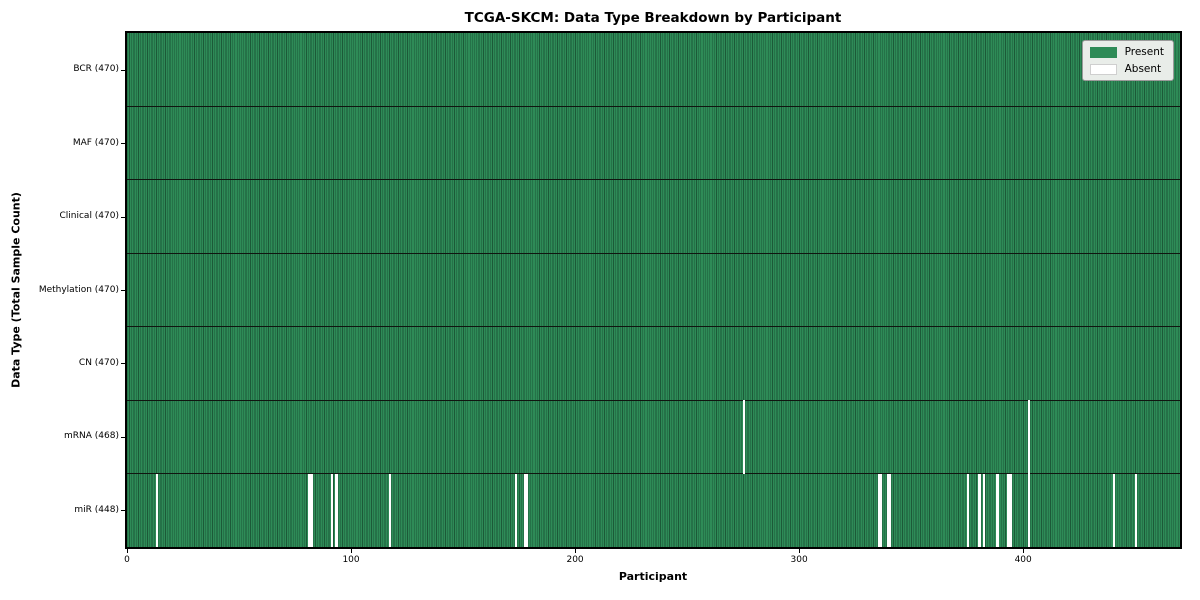  I want to click on x-tick-label-200: 200, so click(575, 560).